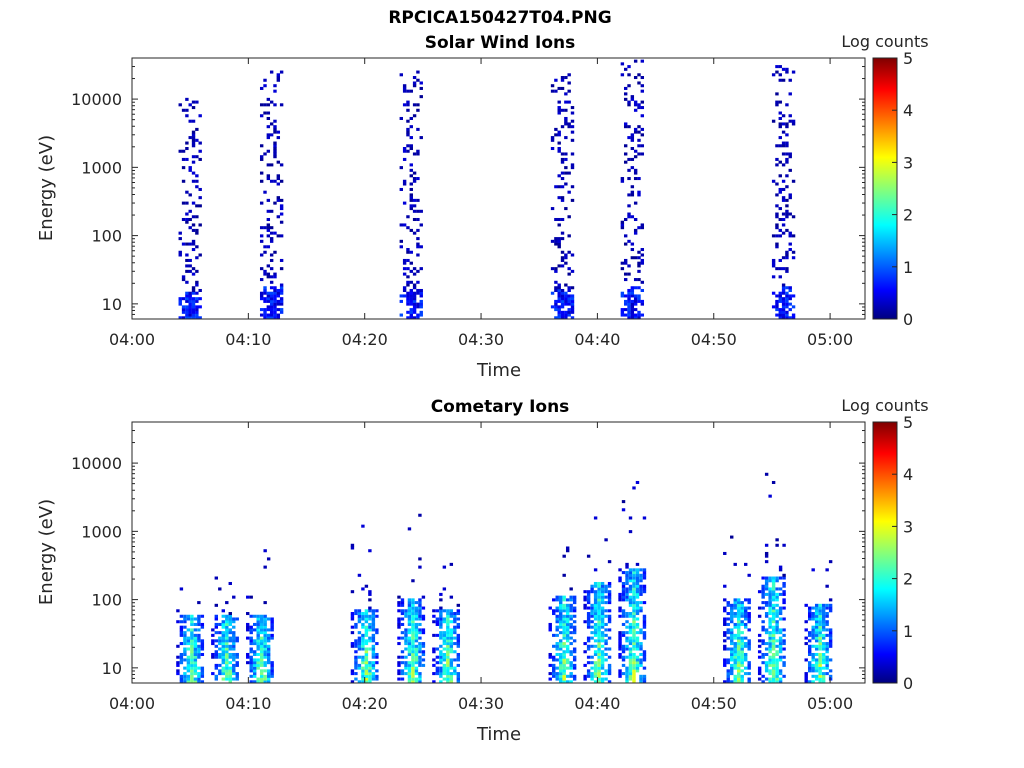  Describe the element at coordinates (96, 463) in the screenshot. I see `y-tick-label: 10000` at that location.